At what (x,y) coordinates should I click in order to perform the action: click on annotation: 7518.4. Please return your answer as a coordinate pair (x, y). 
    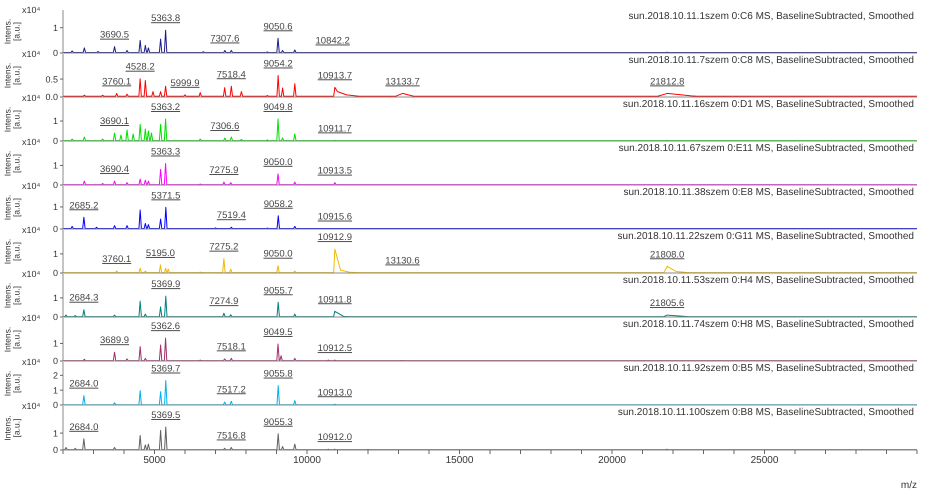
    Looking at the image, I should click on (231, 74).